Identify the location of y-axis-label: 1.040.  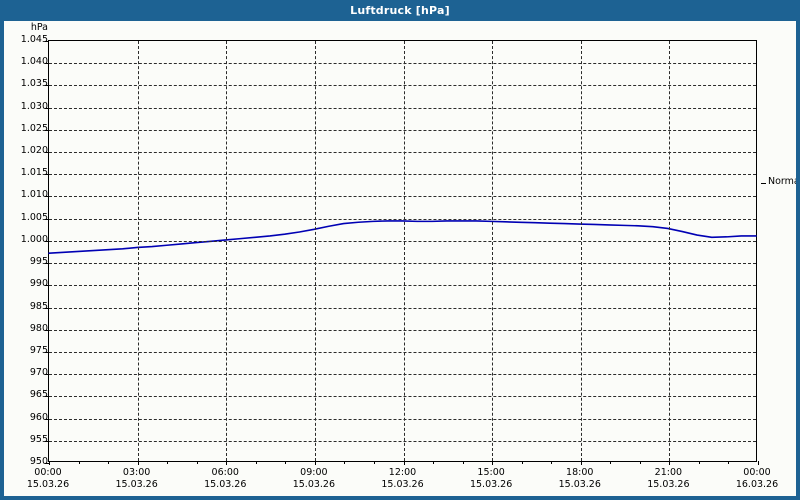
(34, 62).